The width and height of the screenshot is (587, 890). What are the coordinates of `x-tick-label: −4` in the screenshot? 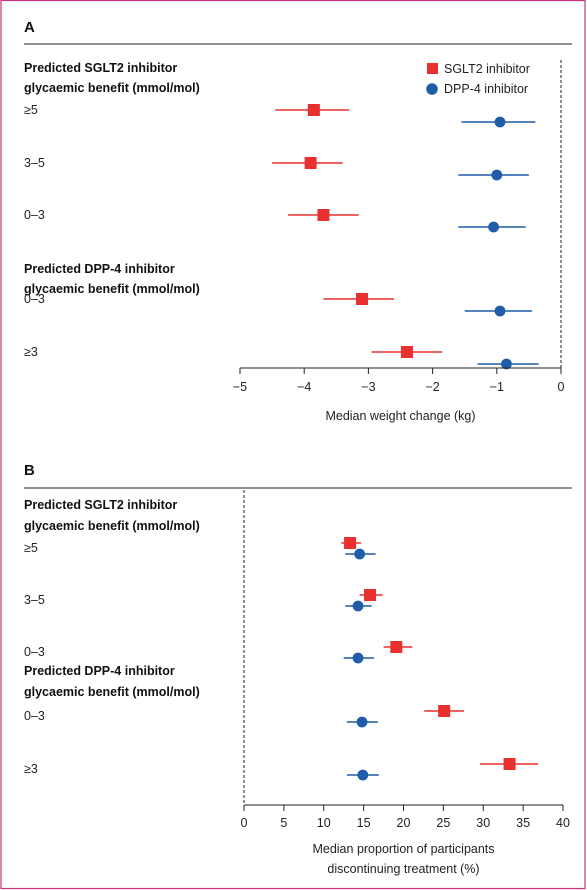 It's located at (304, 387).